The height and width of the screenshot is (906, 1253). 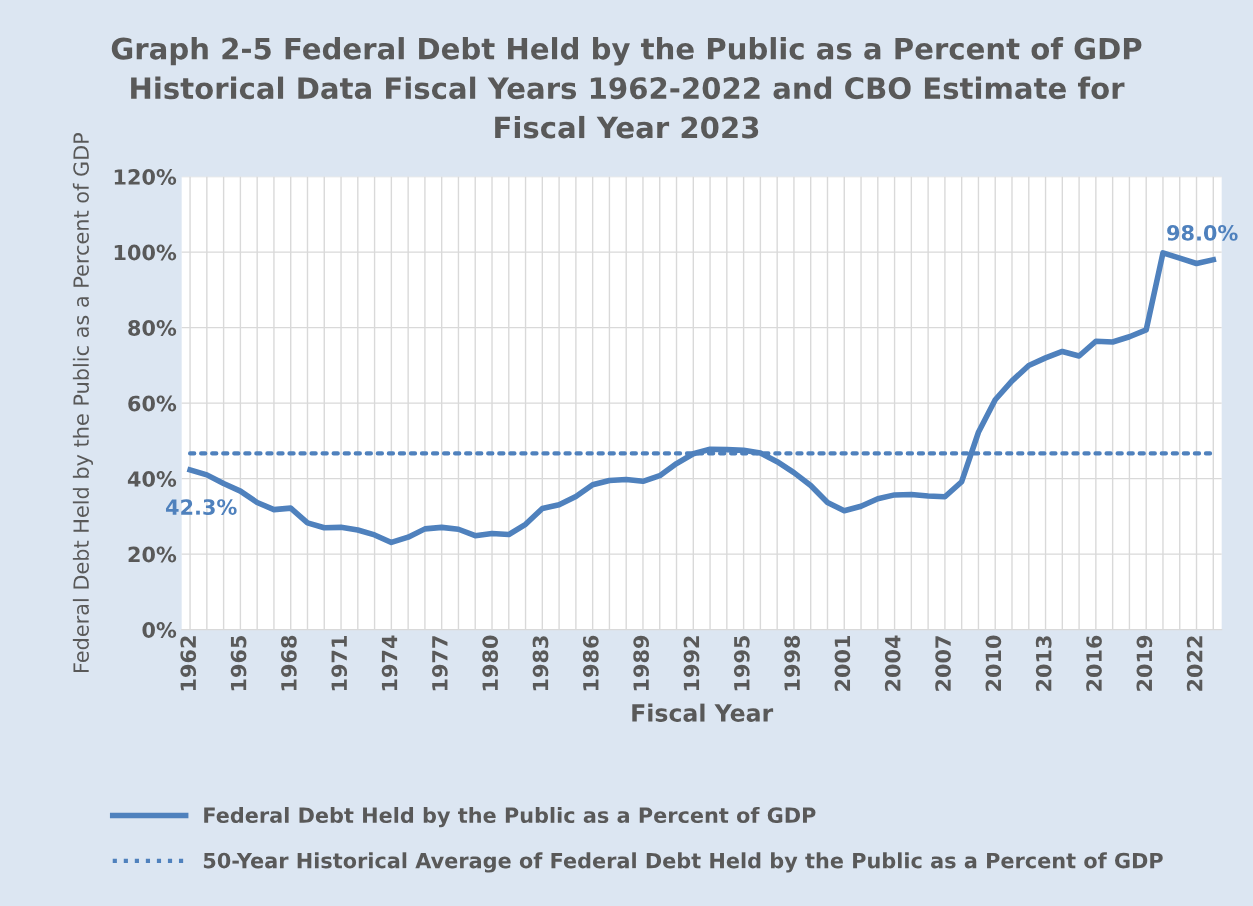 What do you see at coordinates (1202, 233) in the screenshot?
I see `data-label: 98.0%` at bounding box center [1202, 233].